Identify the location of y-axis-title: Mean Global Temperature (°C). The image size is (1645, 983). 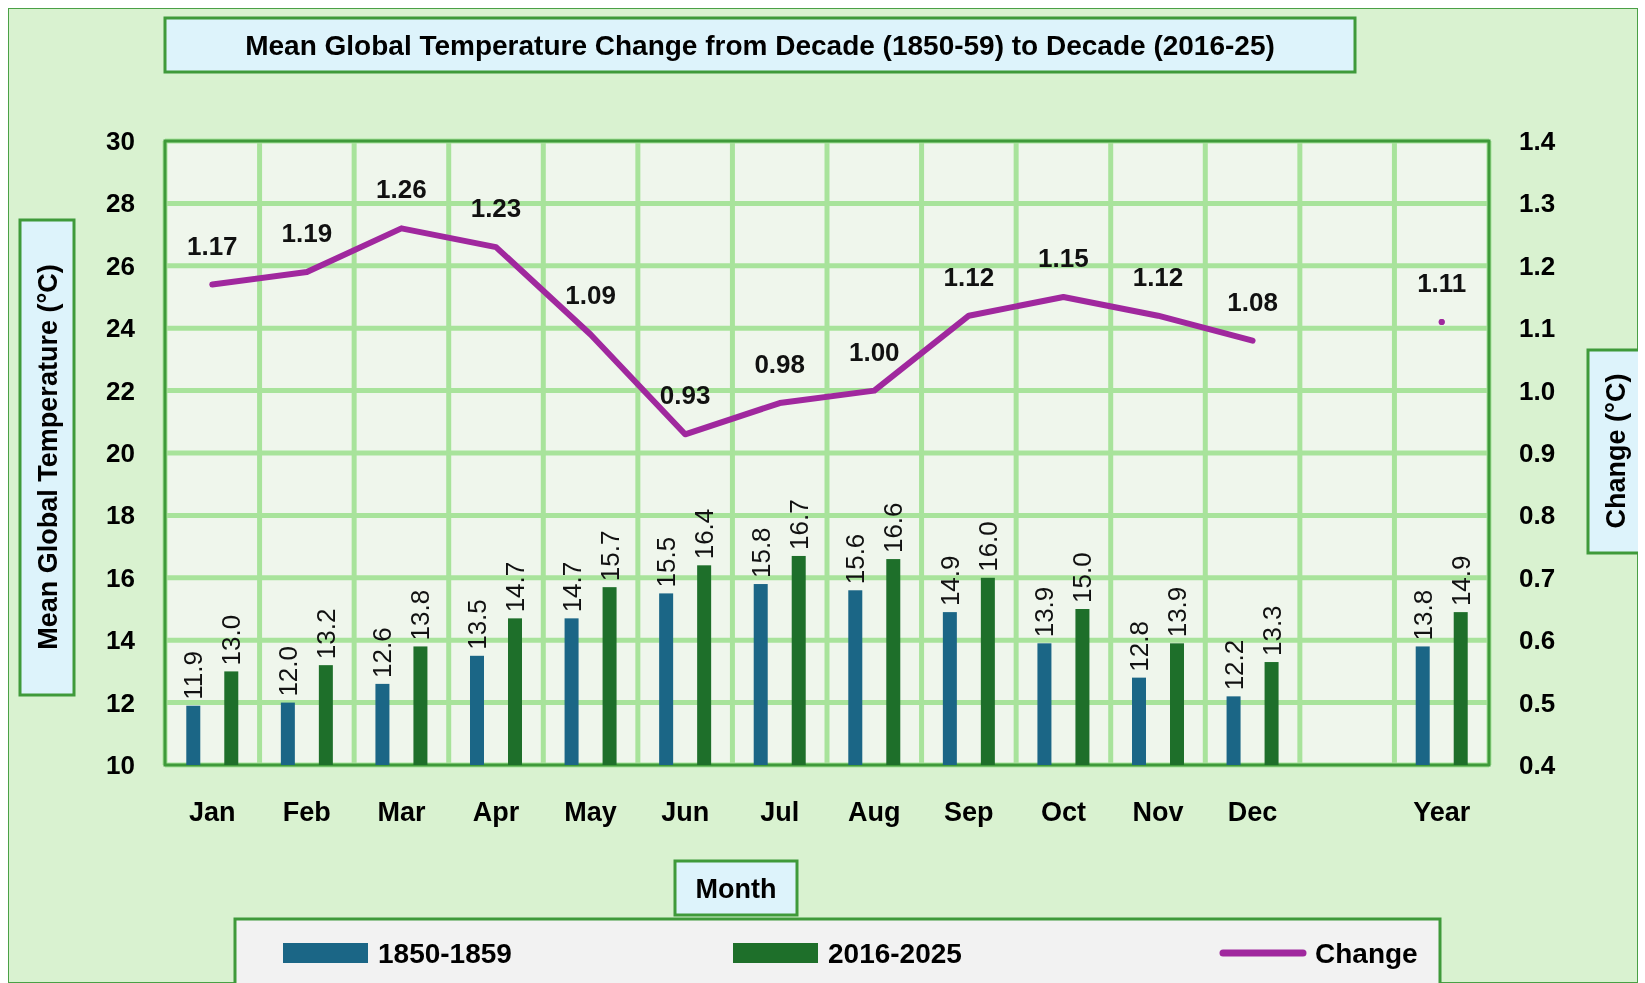
(48, 457).